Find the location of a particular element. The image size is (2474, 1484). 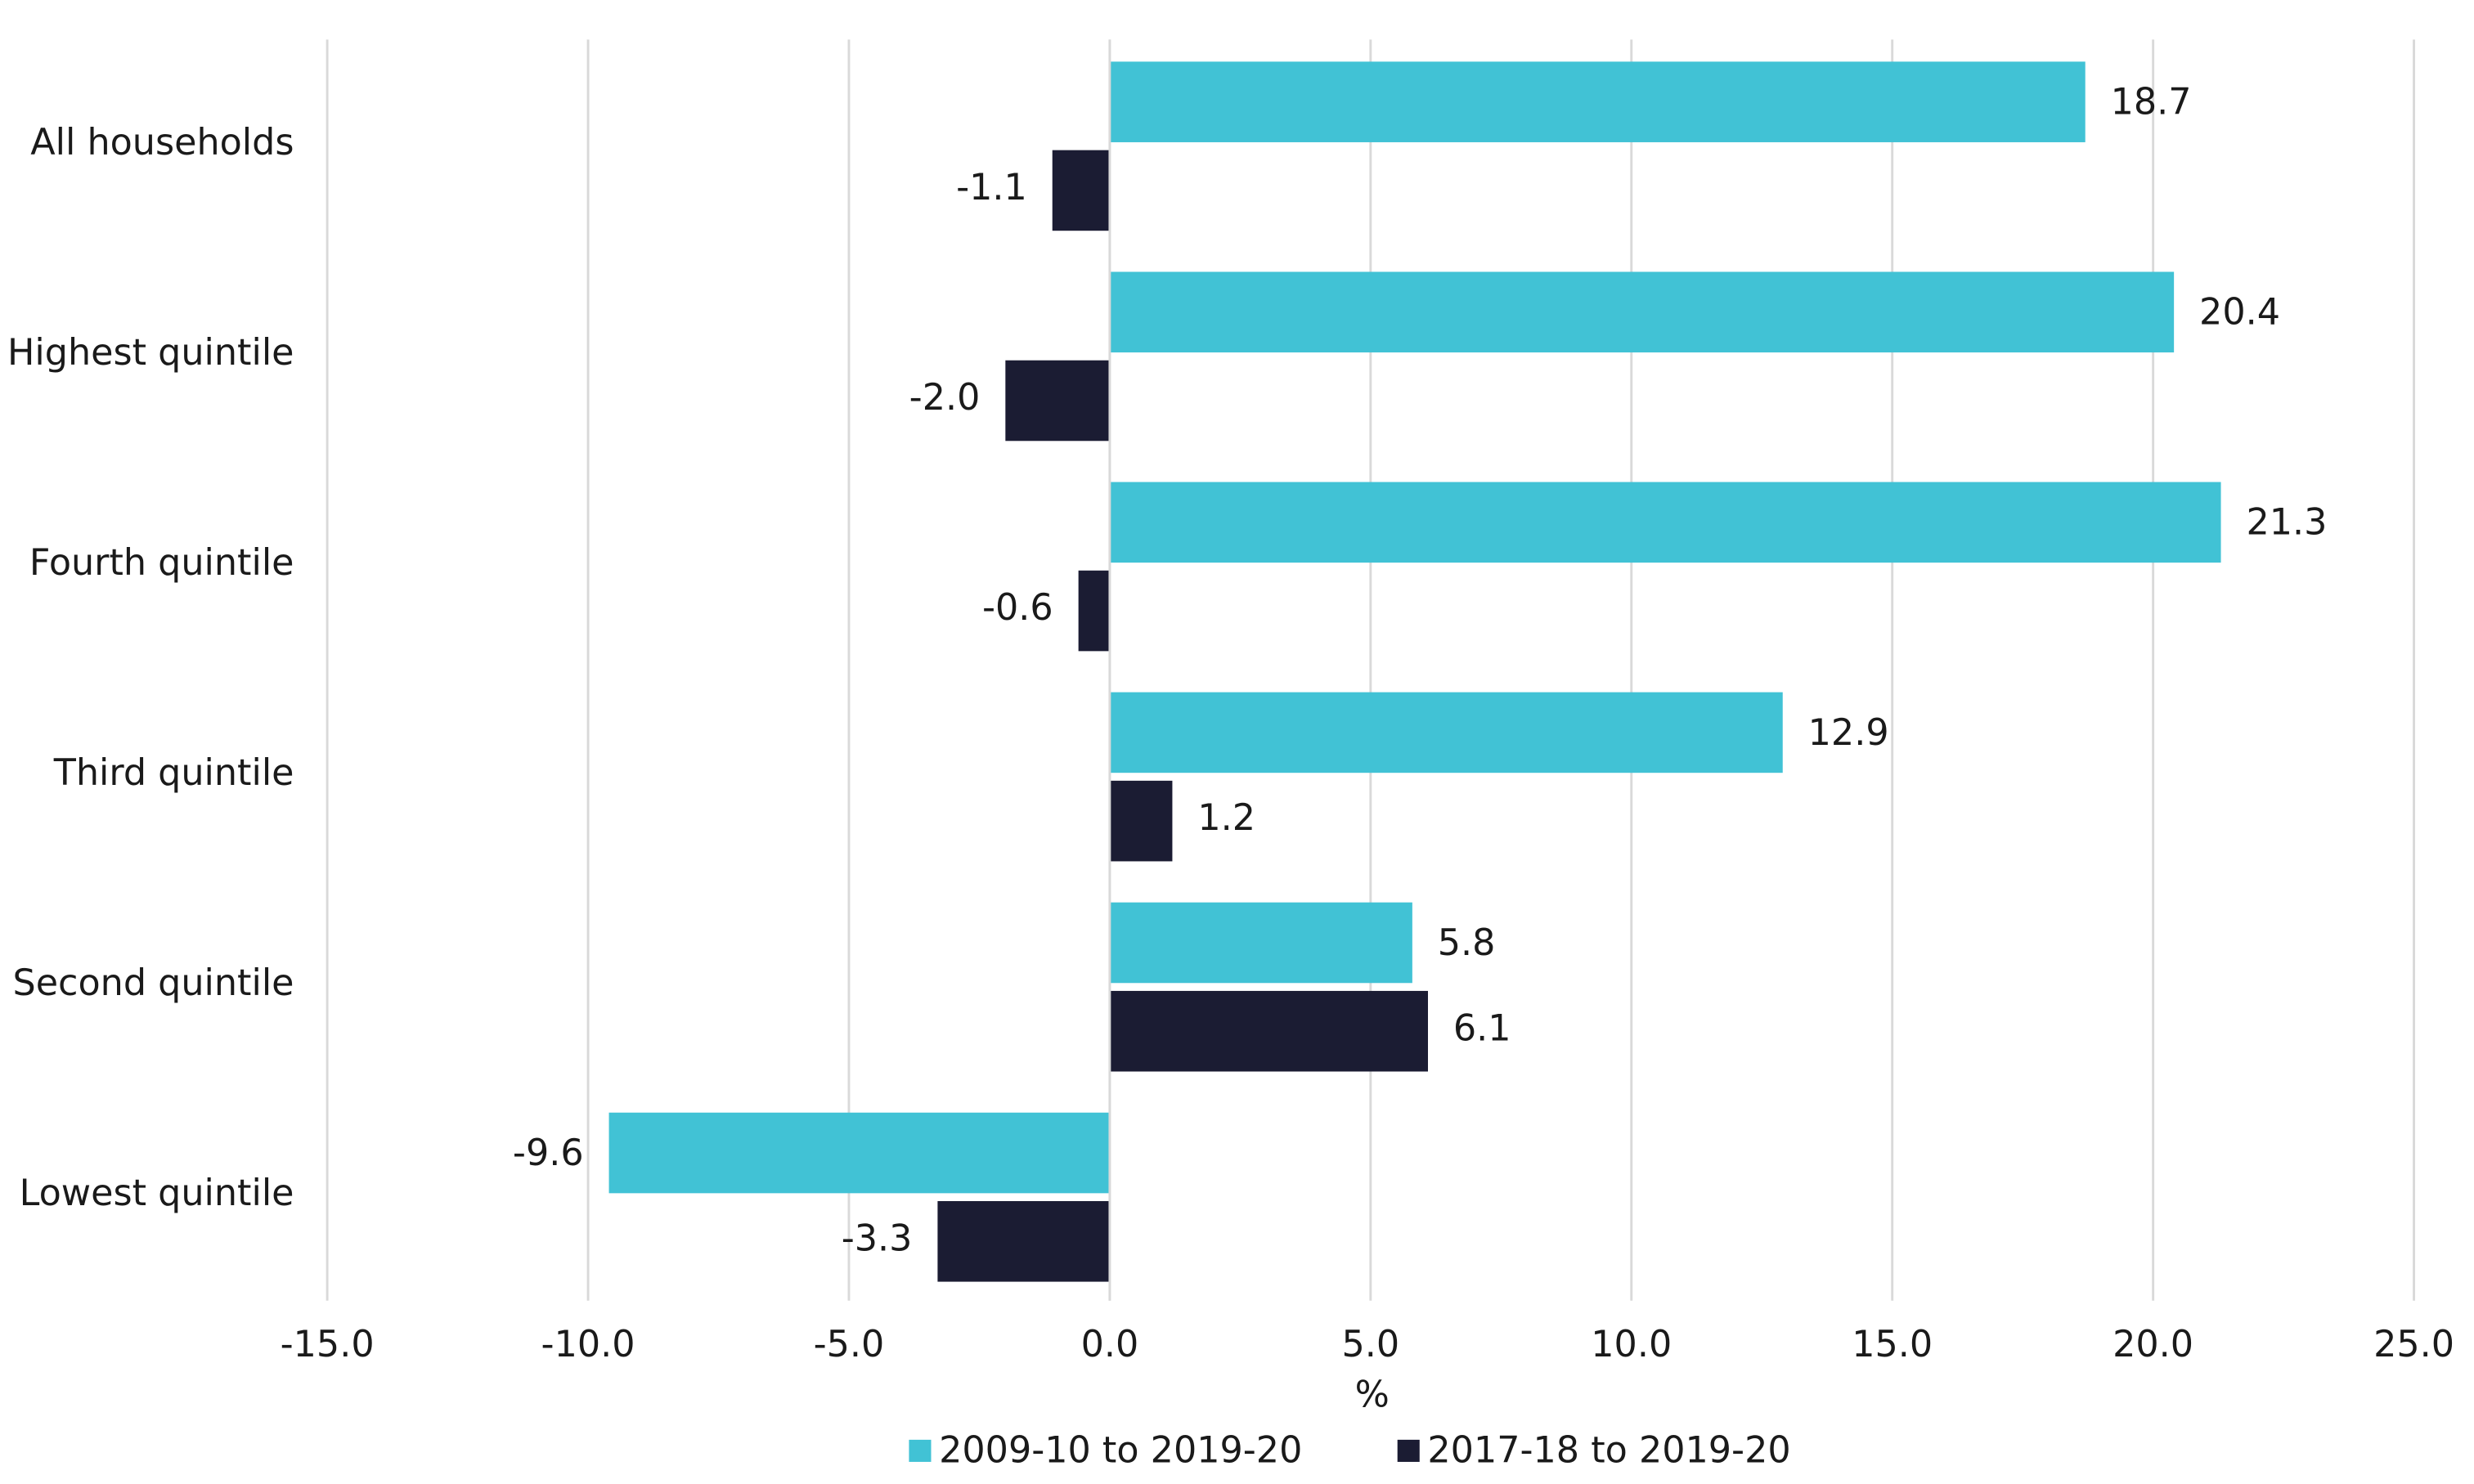

value-label: 12.9 is located at coordinates (1849, 733).